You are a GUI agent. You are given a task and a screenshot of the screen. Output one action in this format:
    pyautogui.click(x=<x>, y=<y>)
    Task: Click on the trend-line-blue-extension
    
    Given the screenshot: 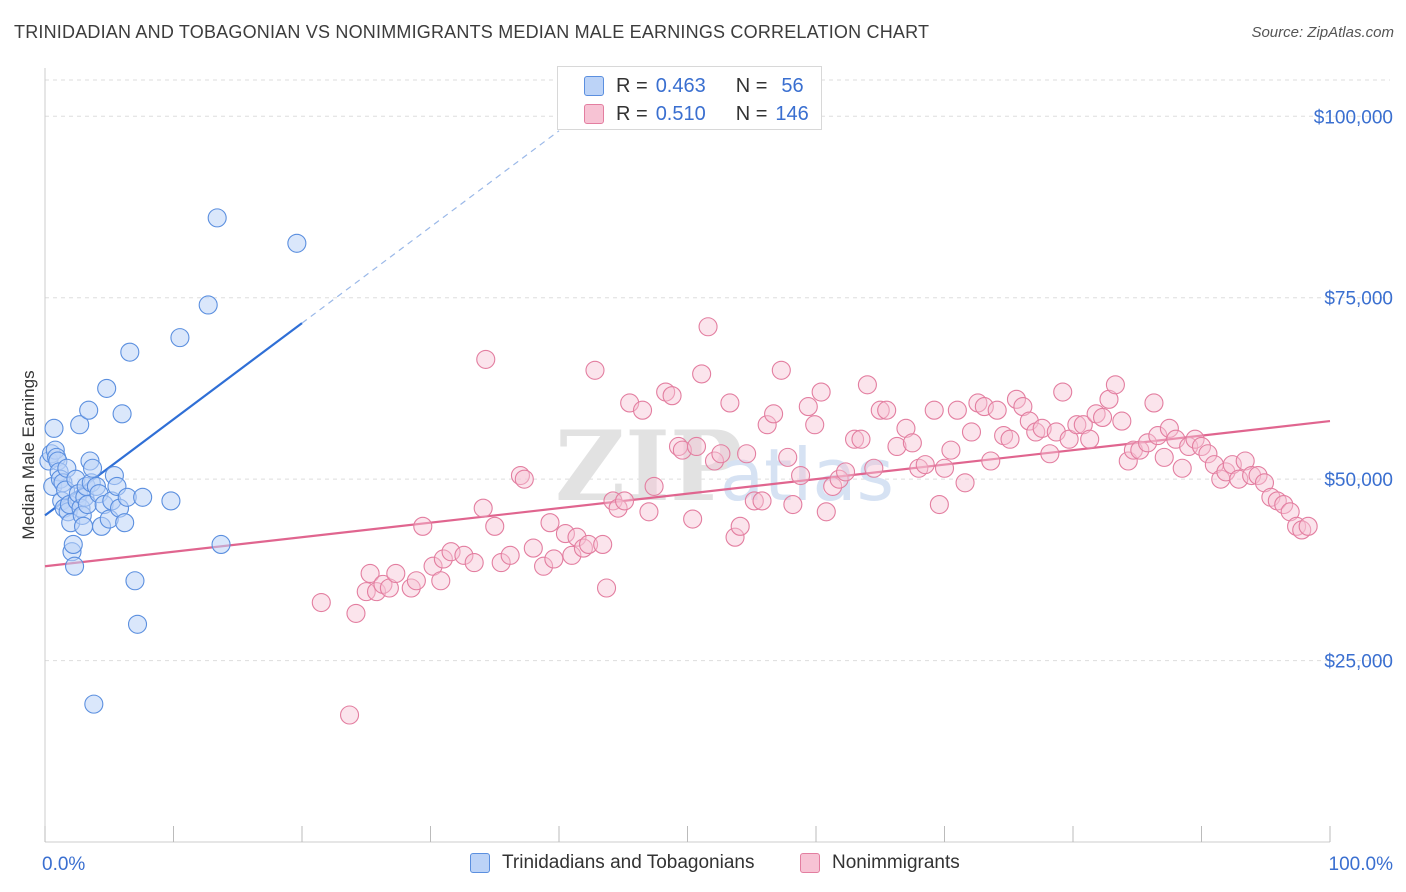 What is the action you would take?
    pyautogui.click(x=430, y=227)
    